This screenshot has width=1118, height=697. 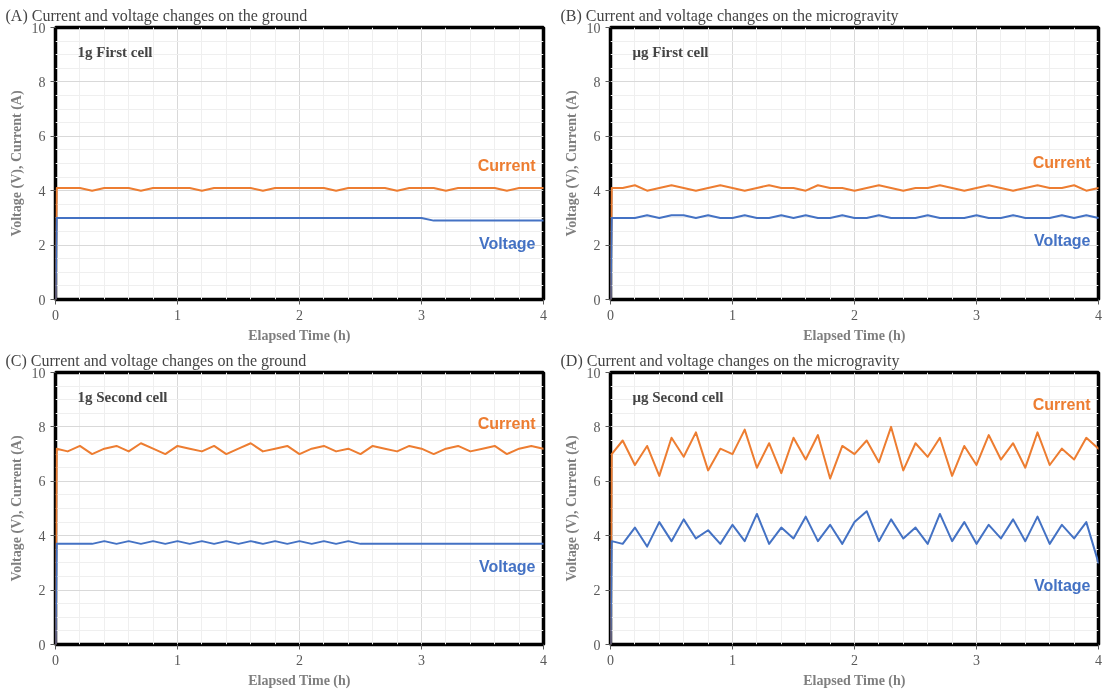 What do you see at coordinates (115, 51) in the screenshot?
I see `annotation: 1g First cell` at bounding box center [115, 51].